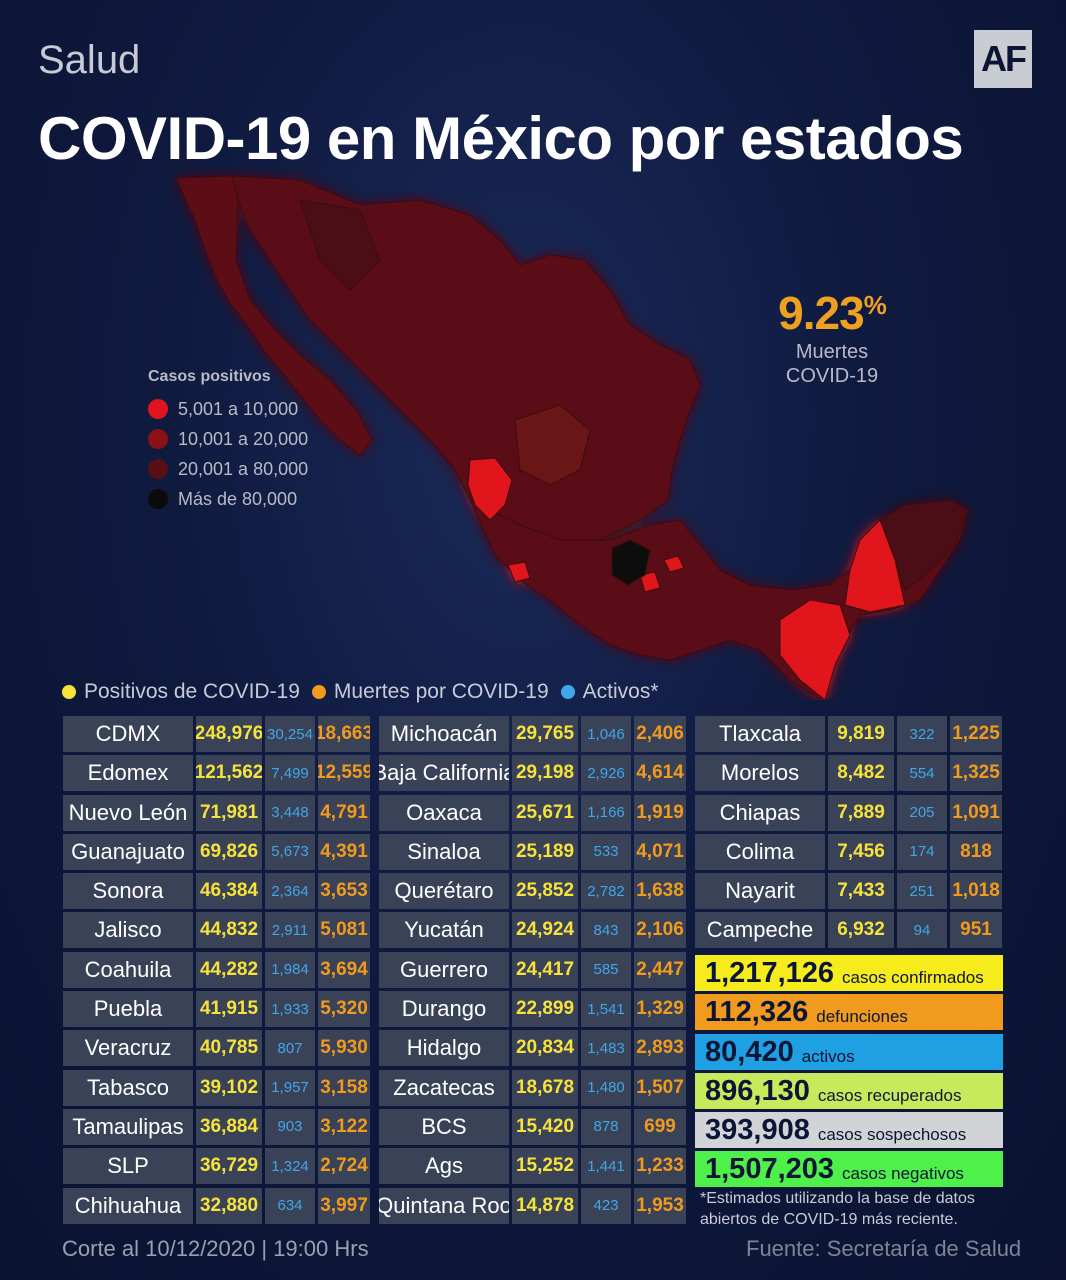 Image resolution: width=1066 pixels, height=1280 pixels. I want to click on muertes-value: 1,919, so click(660, 812).